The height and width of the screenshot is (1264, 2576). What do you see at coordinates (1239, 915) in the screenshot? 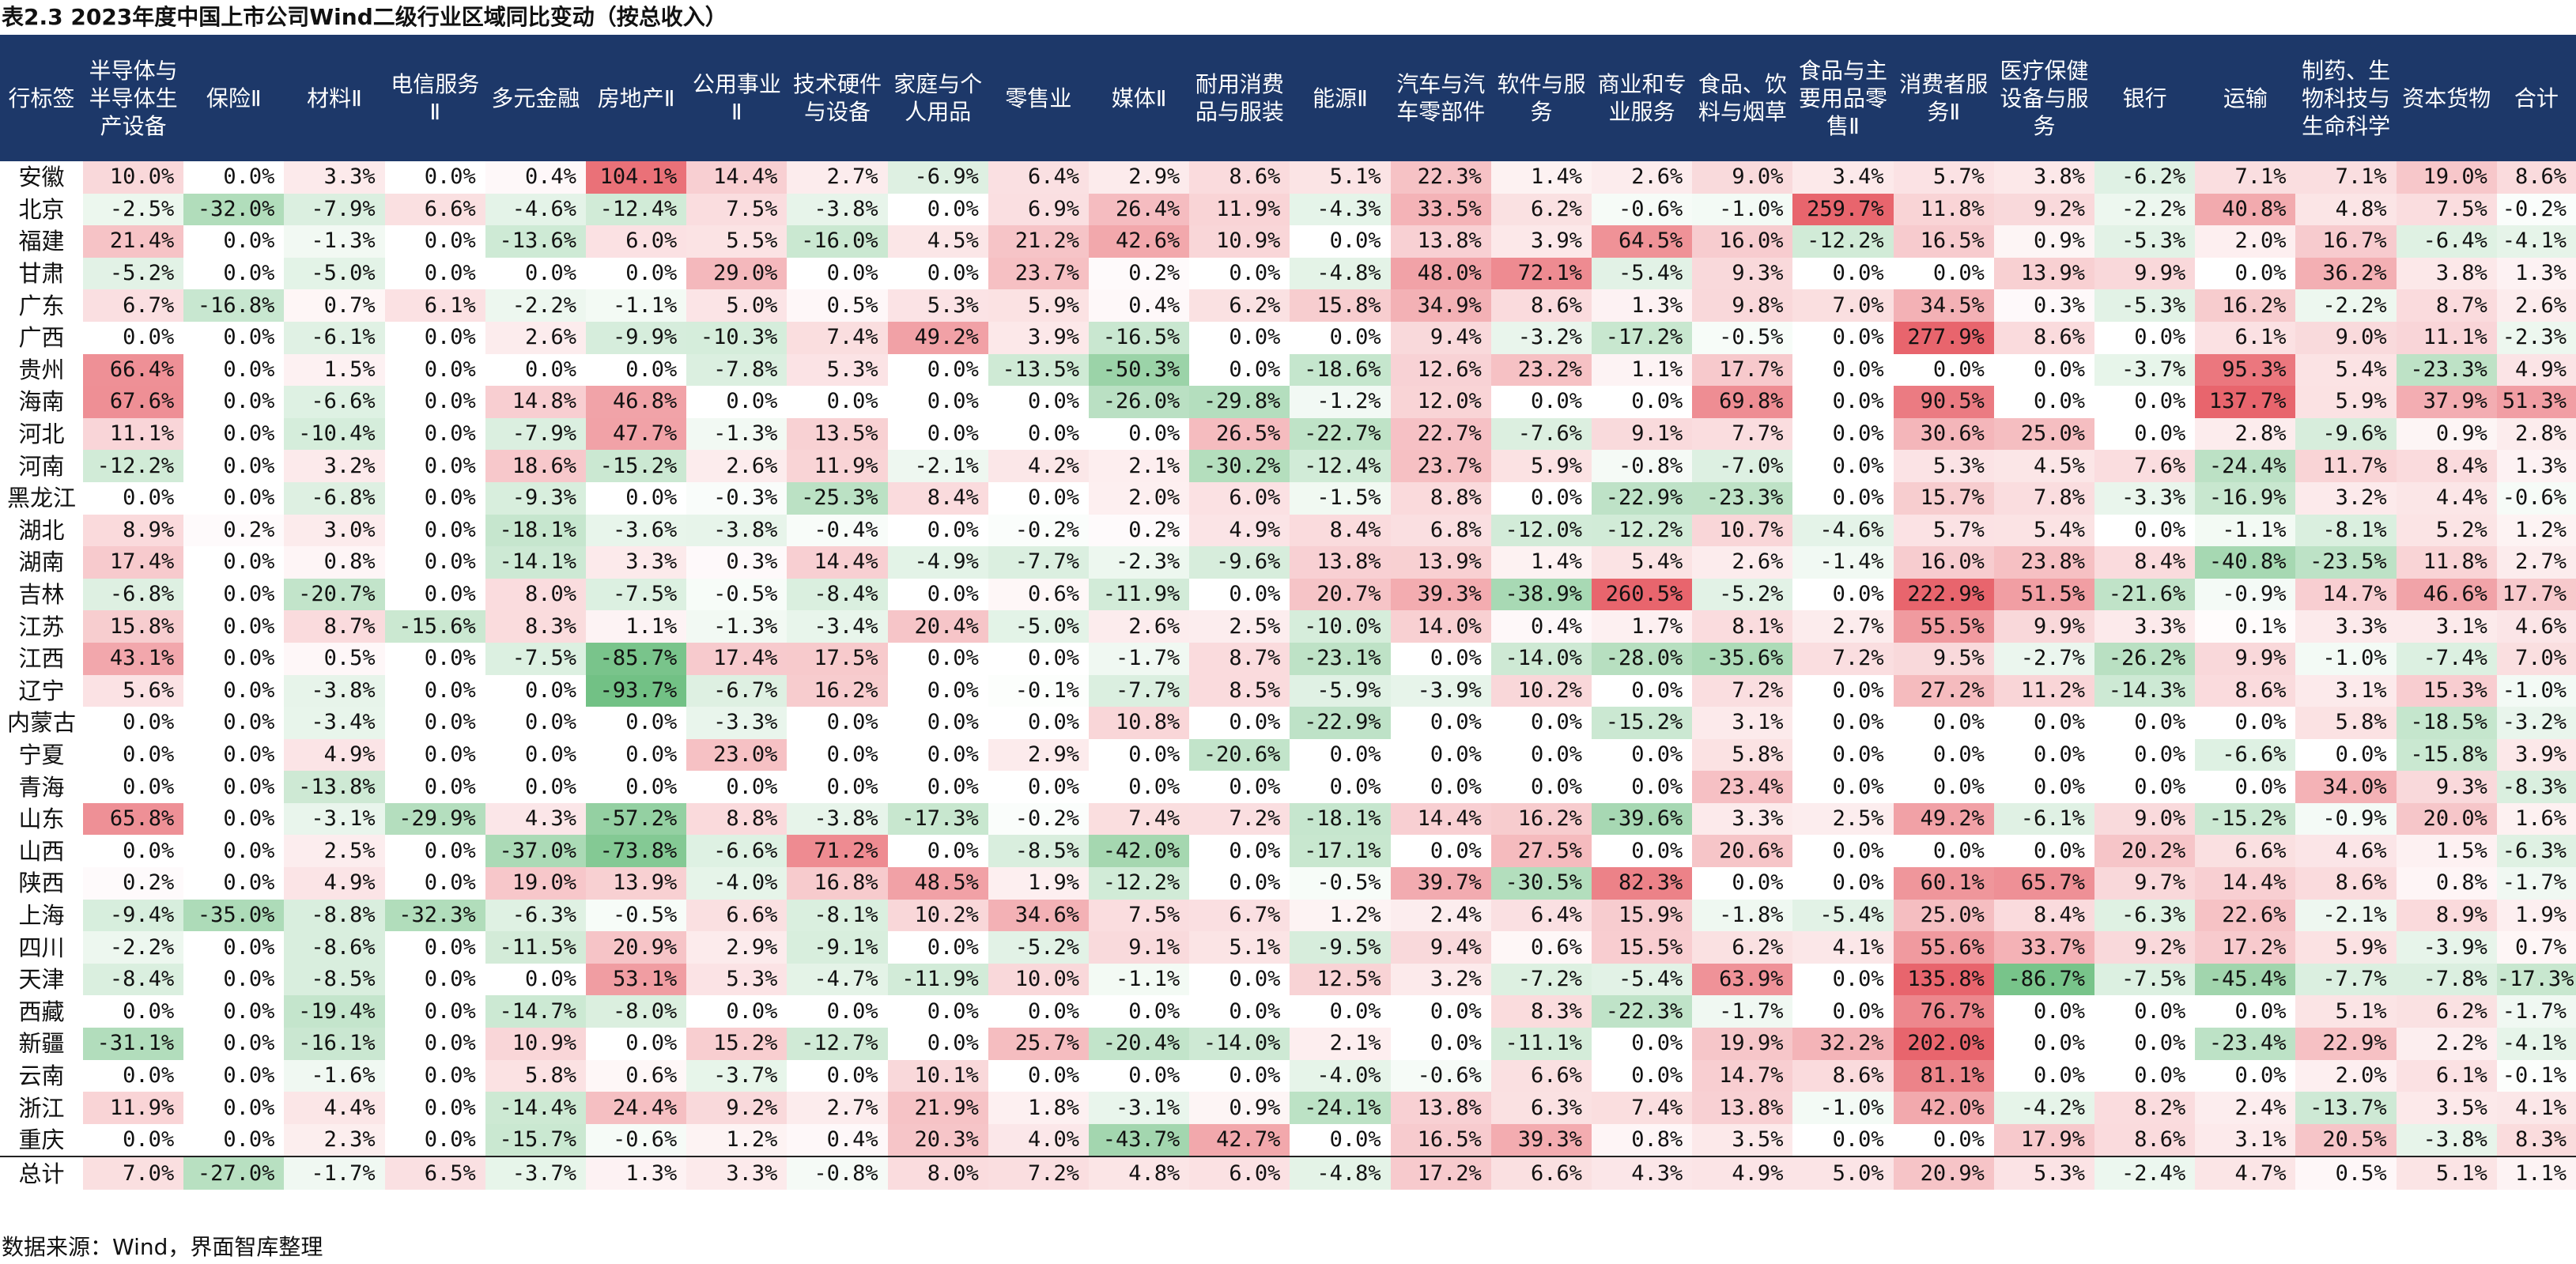
I see `heat-cell: 6.7%` at bounding box center [1239, 915].